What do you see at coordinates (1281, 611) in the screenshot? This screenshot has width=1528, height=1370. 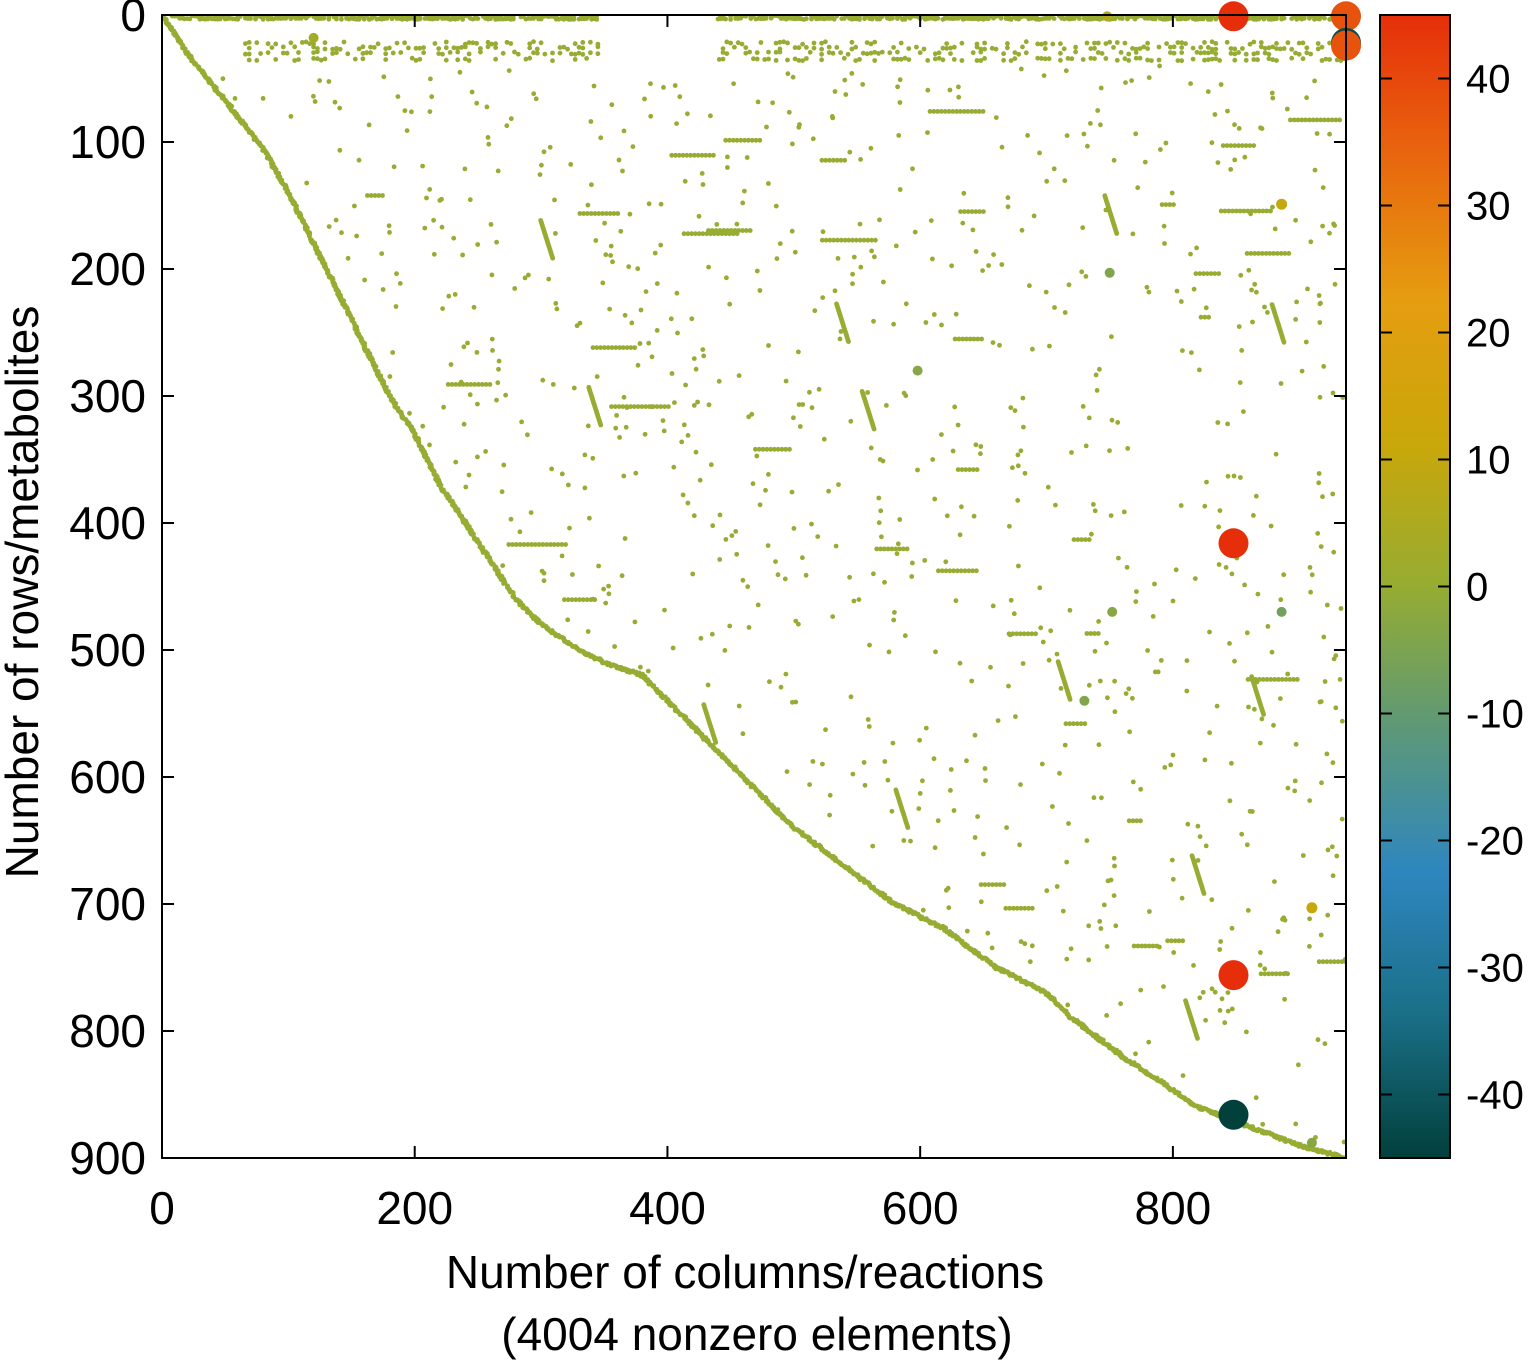 I see `highlighted-point` at bounding box center [1281, 611].